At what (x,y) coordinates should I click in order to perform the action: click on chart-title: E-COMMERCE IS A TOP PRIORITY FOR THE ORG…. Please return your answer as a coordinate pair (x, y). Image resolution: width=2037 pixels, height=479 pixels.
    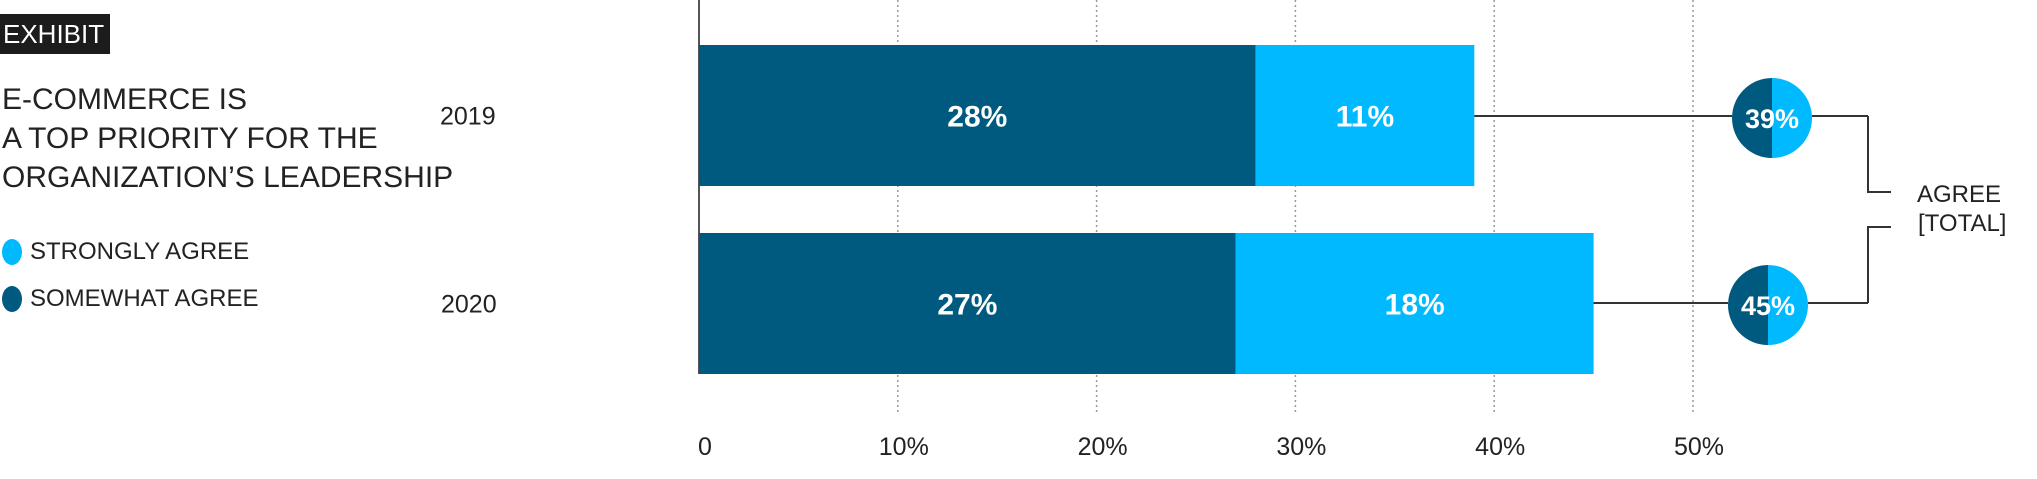
    Looking at the image, I should click on (282, 138).